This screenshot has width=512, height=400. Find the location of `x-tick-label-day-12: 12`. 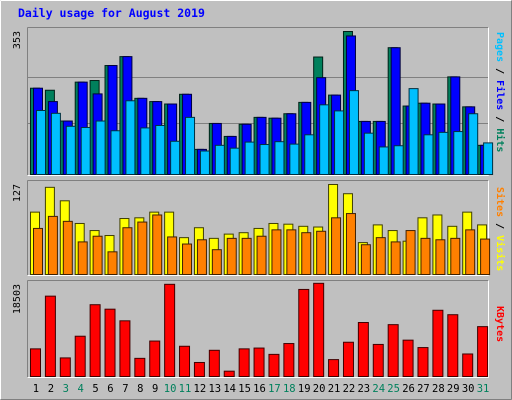

x-tick-label-day-12: 12 is located at coordinates (200, 389).